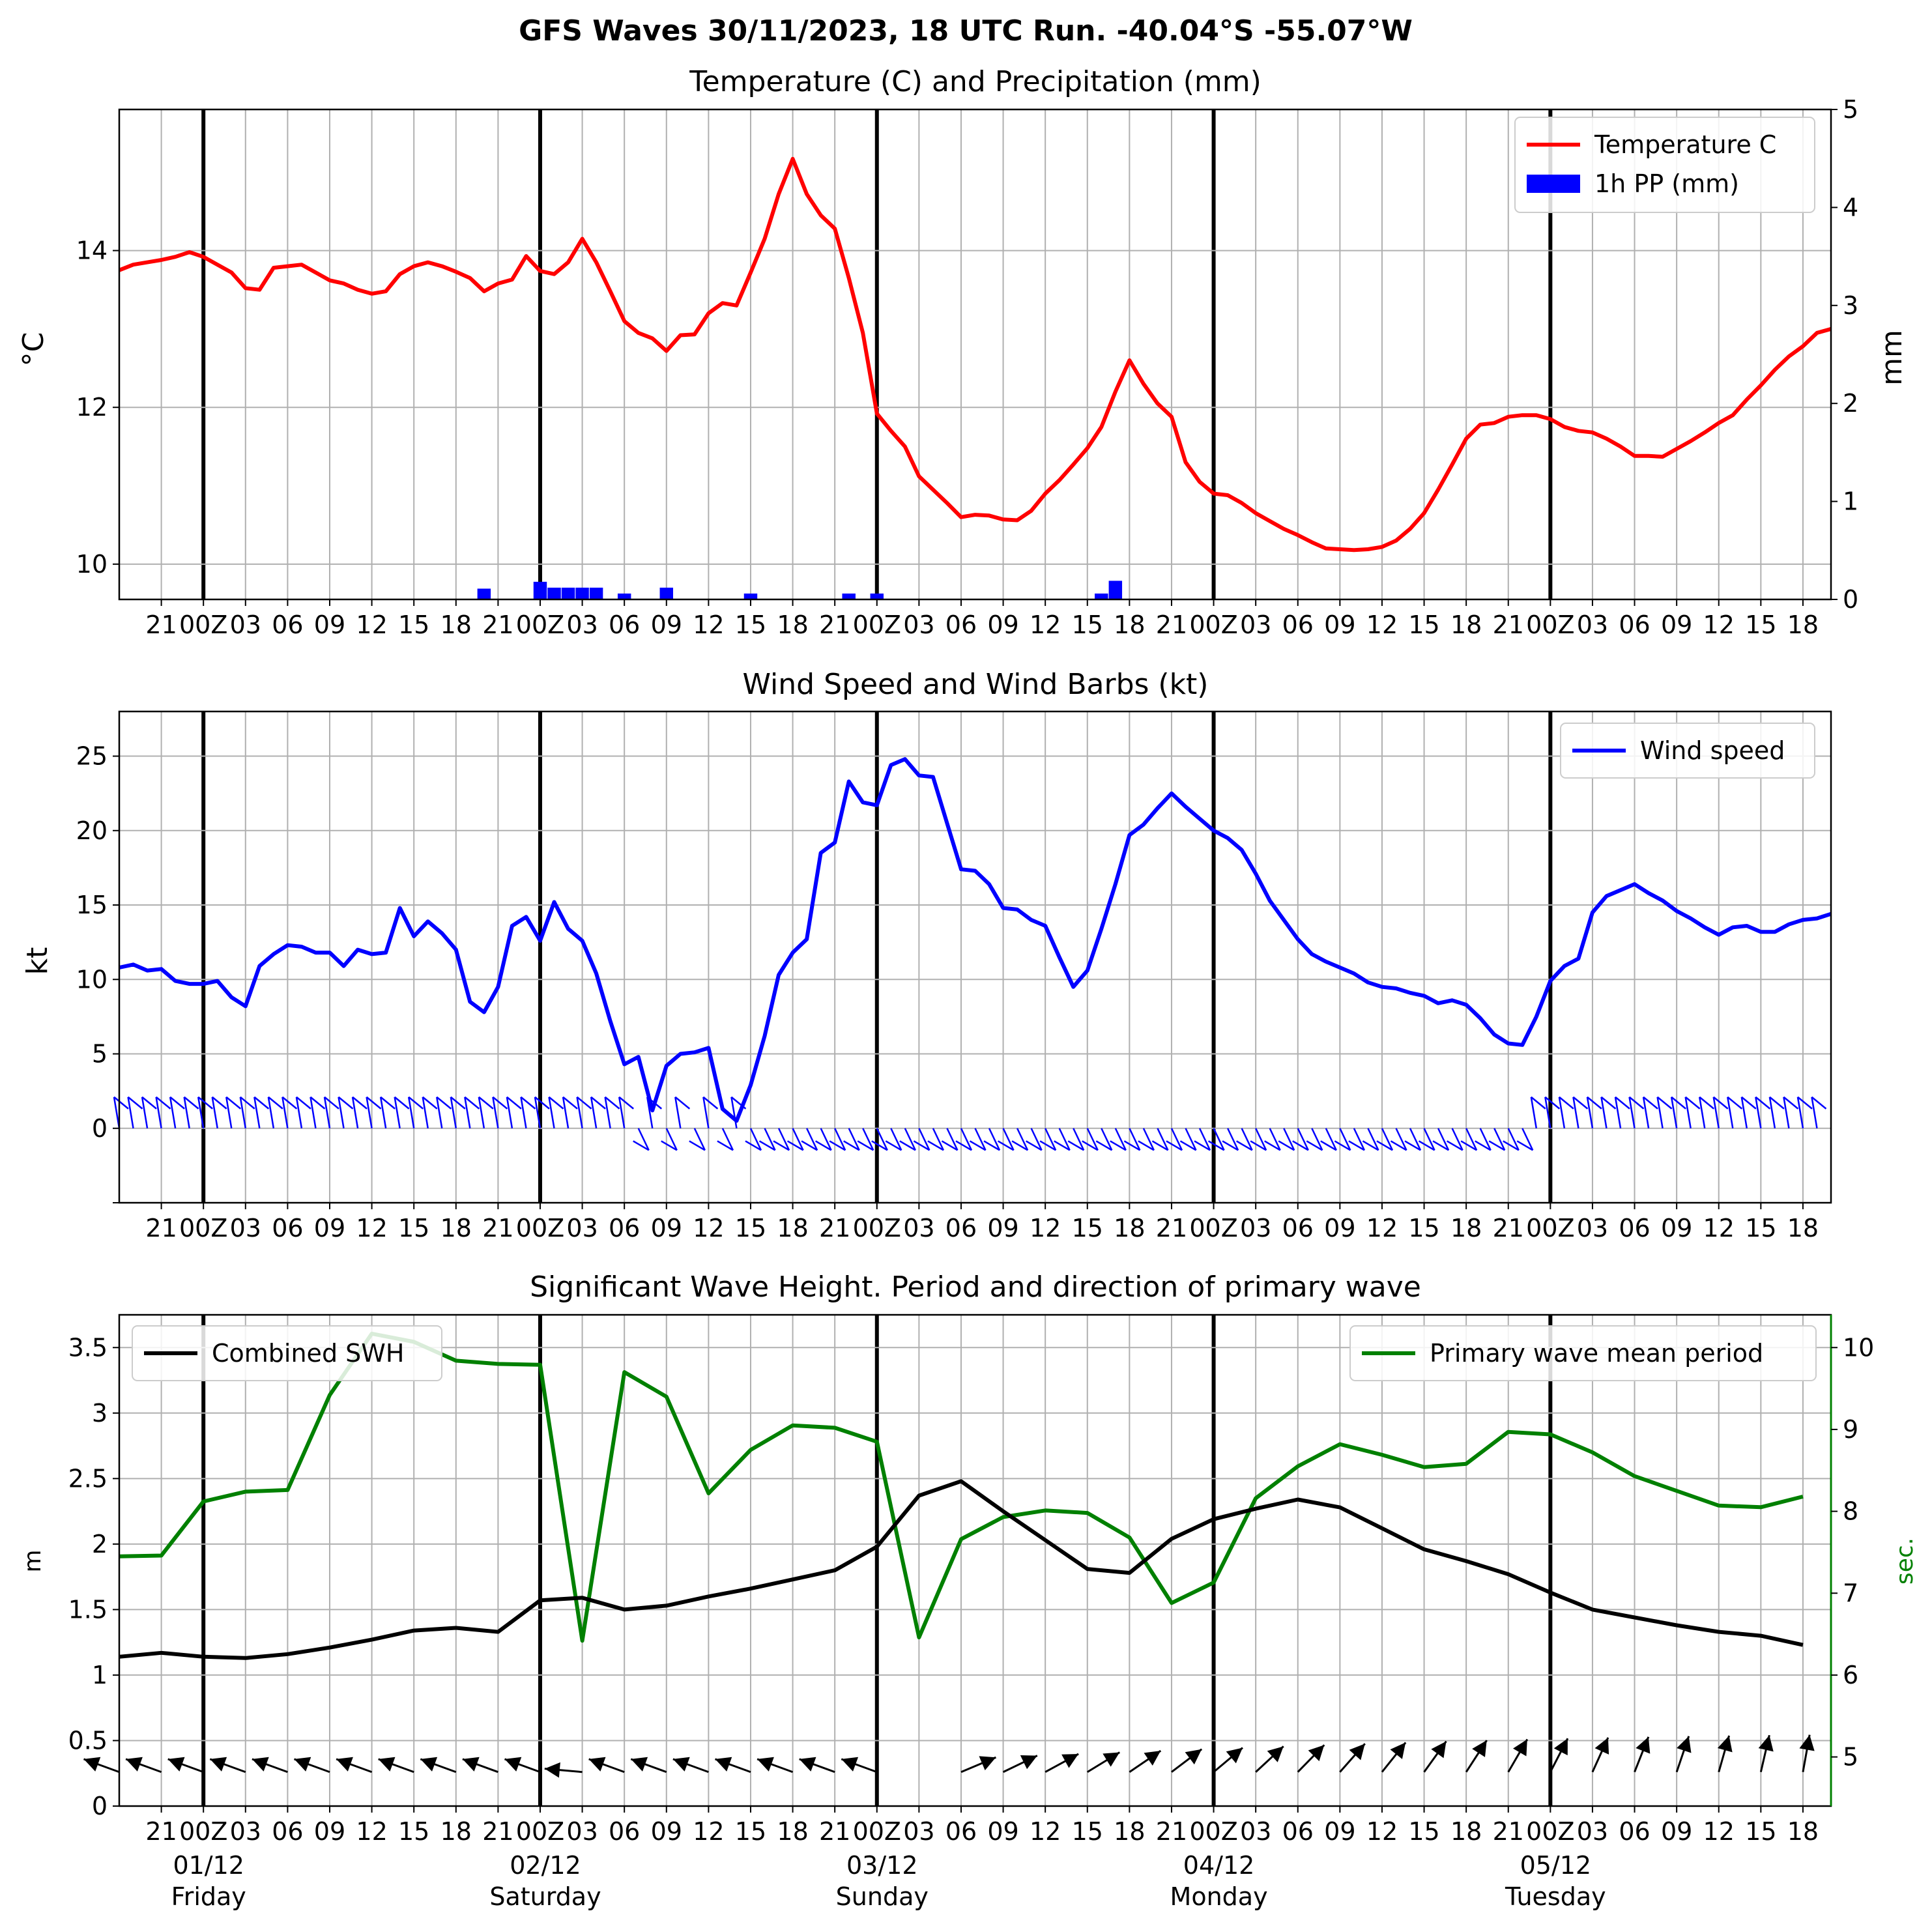 The width and height of the screenshot is (1932, 1924). What do you see at coordinates (88, 1609) in the screenshot?
I see `y-tick-label: 1.5` at bounding box center [88, 1609].